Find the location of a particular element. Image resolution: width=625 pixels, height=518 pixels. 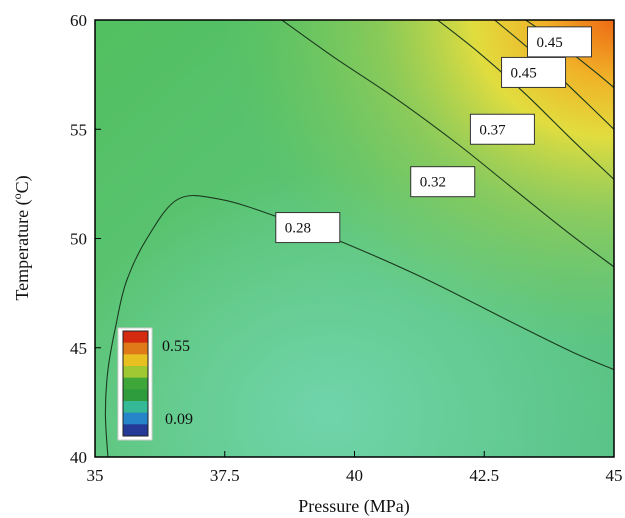

y-axis-title-superscript: o is located at coordinates (17, 196).